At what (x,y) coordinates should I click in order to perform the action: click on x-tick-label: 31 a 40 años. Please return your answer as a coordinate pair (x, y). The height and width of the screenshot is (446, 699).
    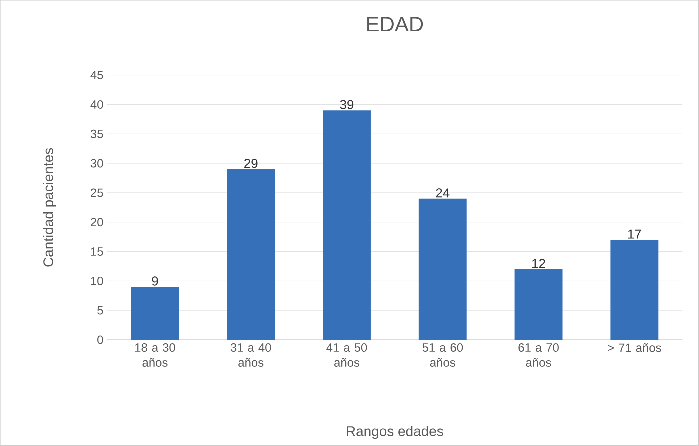
    Looking at the image, I should click on (251, 355).